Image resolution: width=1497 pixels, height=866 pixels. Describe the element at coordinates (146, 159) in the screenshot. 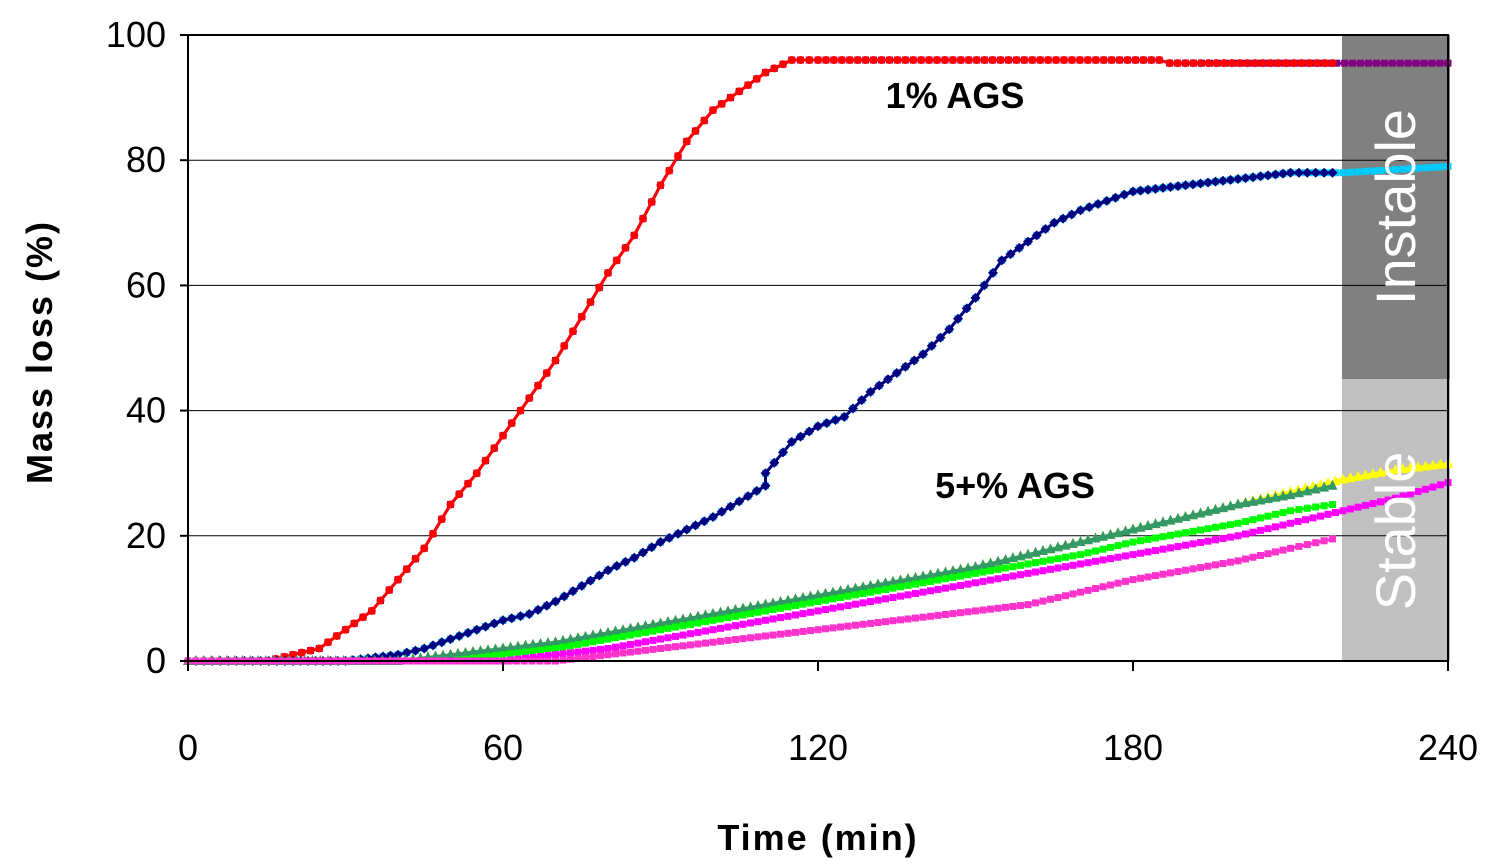

I see `y-tick-label-80: 80` at that location.